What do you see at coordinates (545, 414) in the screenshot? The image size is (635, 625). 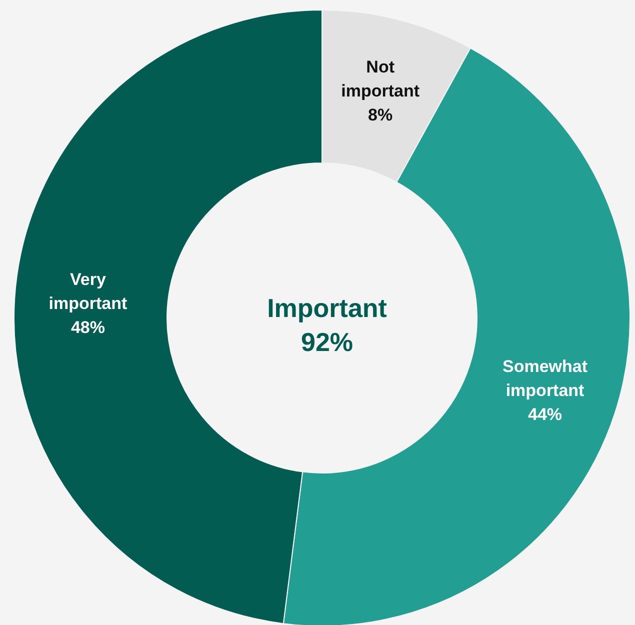 I see `data-label: 44%` at bounding box center [545, 414].